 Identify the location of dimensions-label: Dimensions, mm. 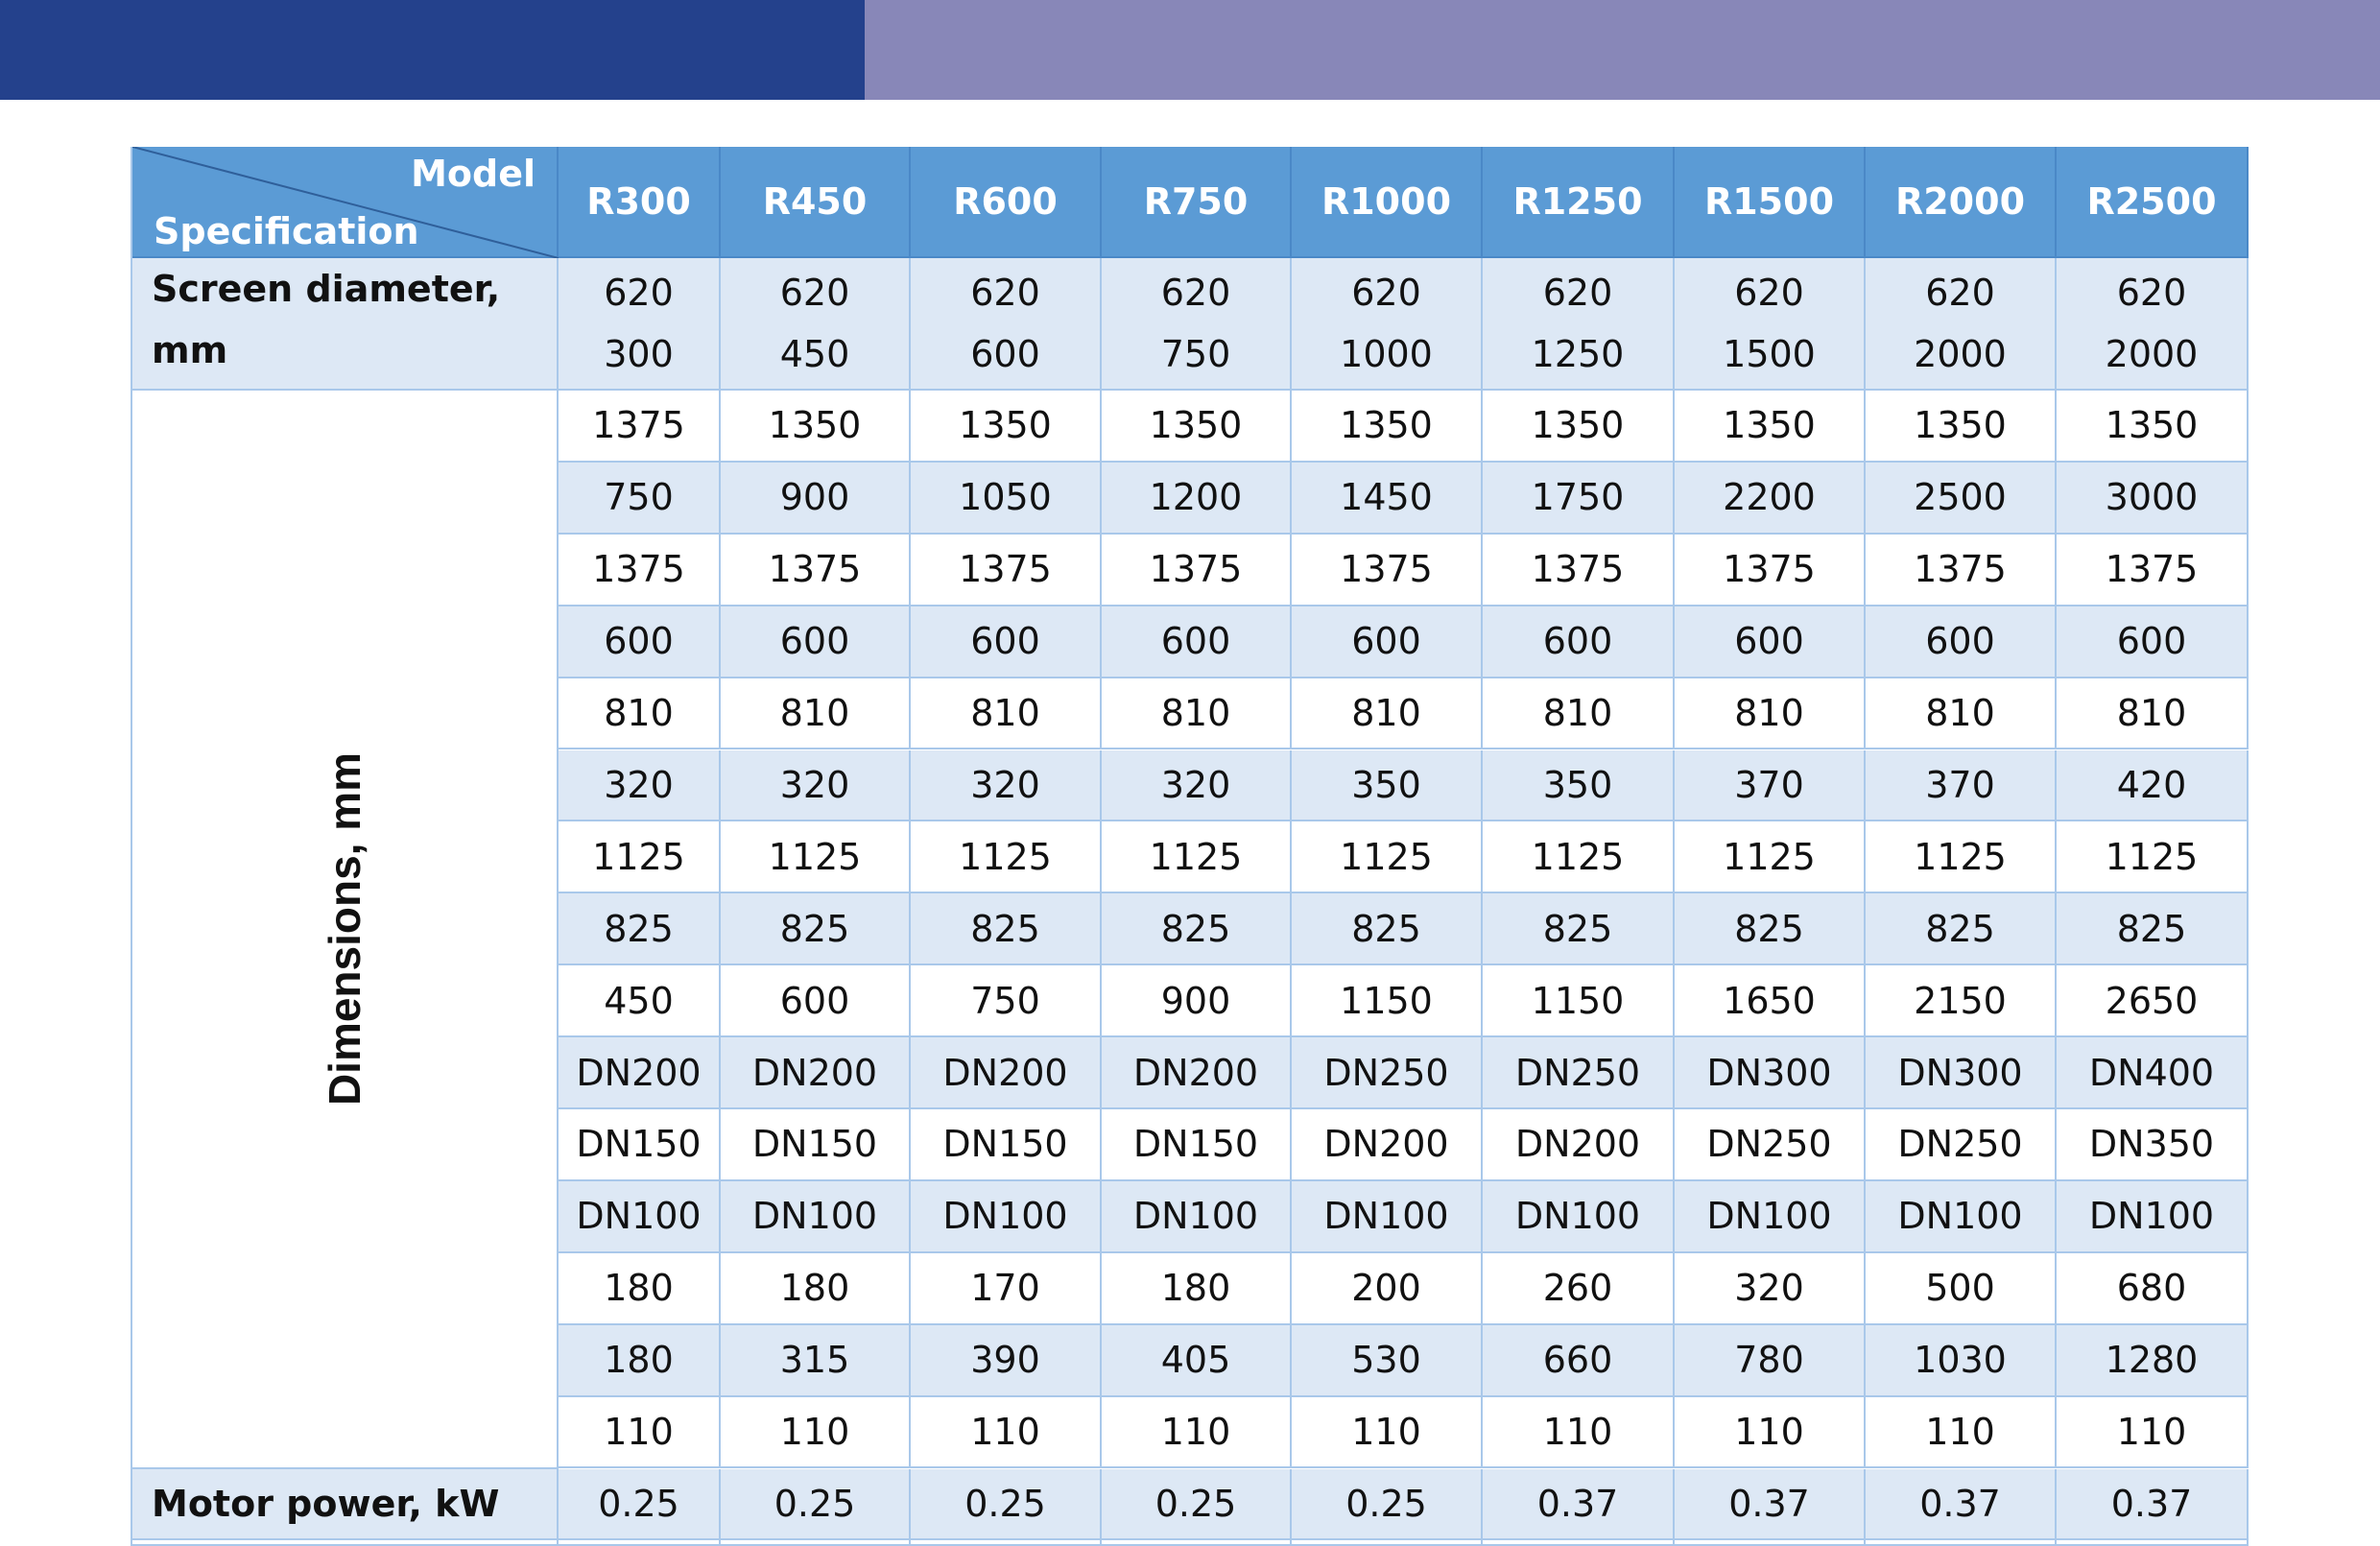
(345, 928).